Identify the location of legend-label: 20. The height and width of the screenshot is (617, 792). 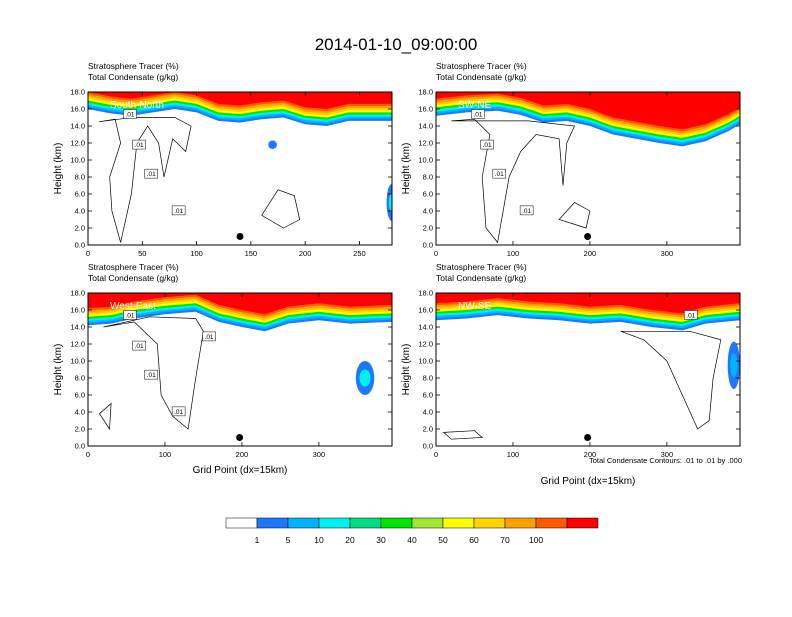
(350, 540).